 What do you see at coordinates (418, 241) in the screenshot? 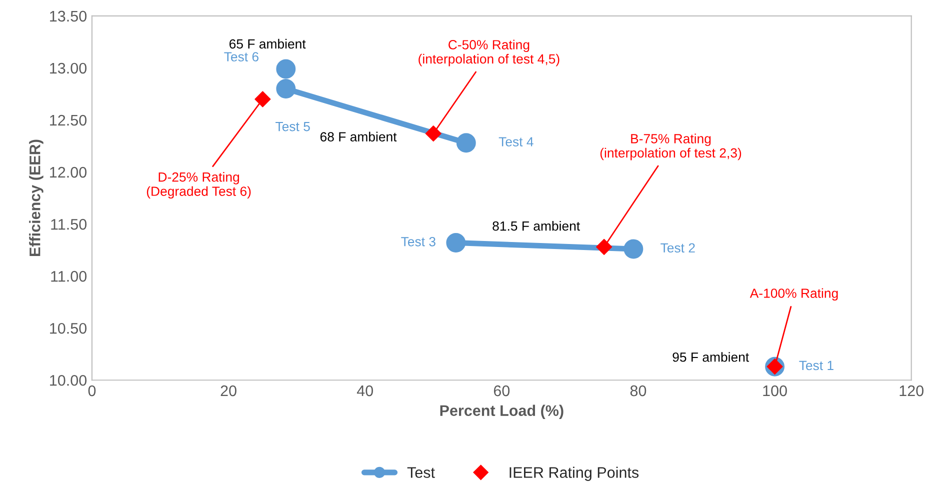
I see `data-label: Test 3` at bounding box center [418, 241].